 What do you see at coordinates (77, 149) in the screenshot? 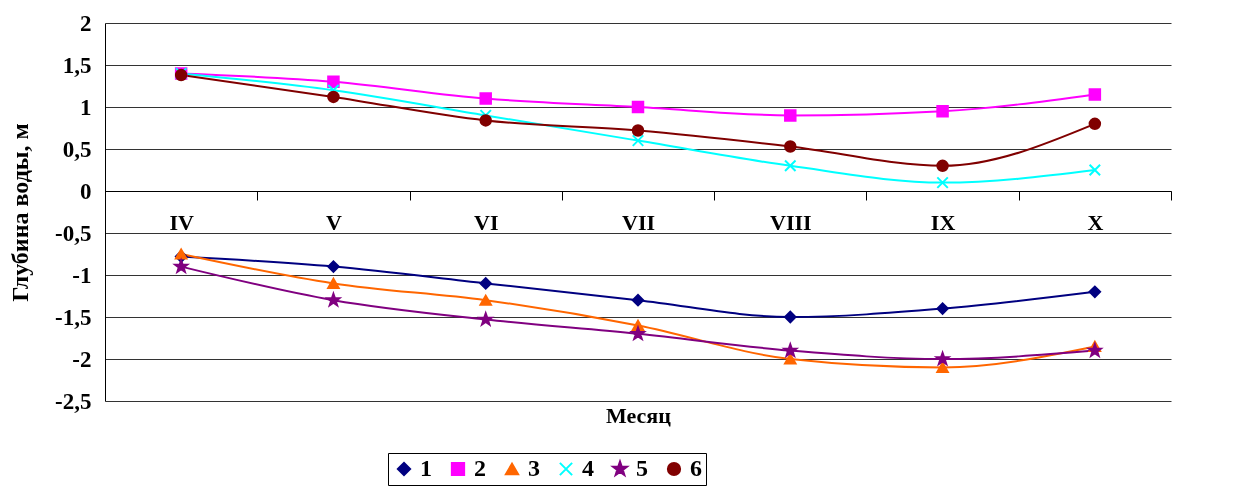
I see `y-tick-label: 0,5` at bounding box center [77, 149].